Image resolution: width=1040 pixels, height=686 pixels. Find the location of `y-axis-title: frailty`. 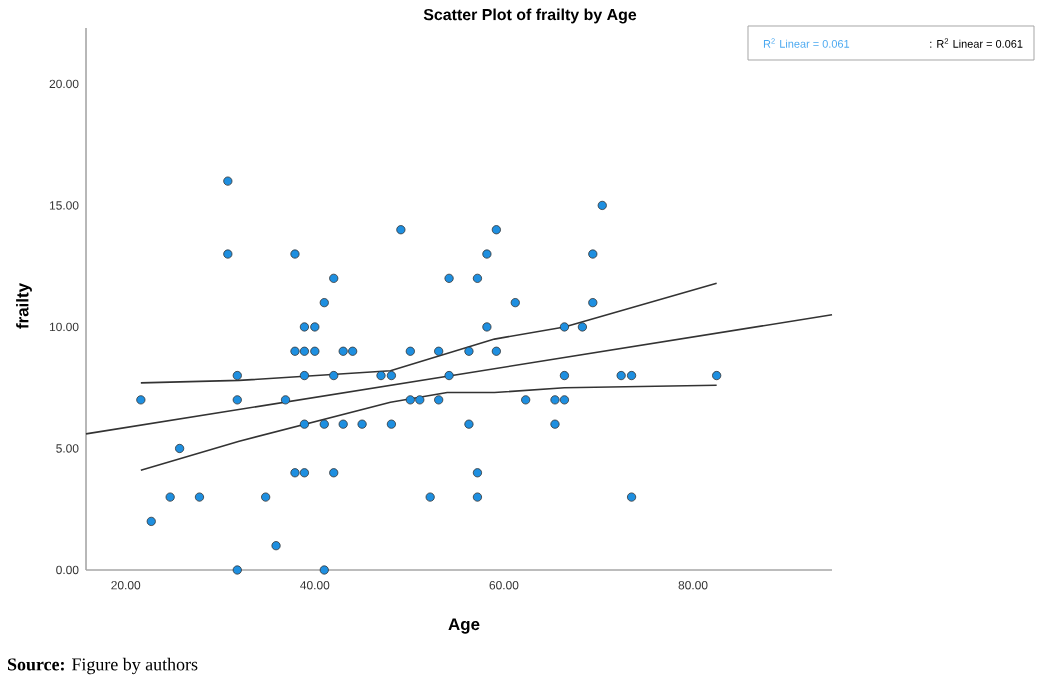

y-axis-title: frailty is located at coordinates (24, 306).